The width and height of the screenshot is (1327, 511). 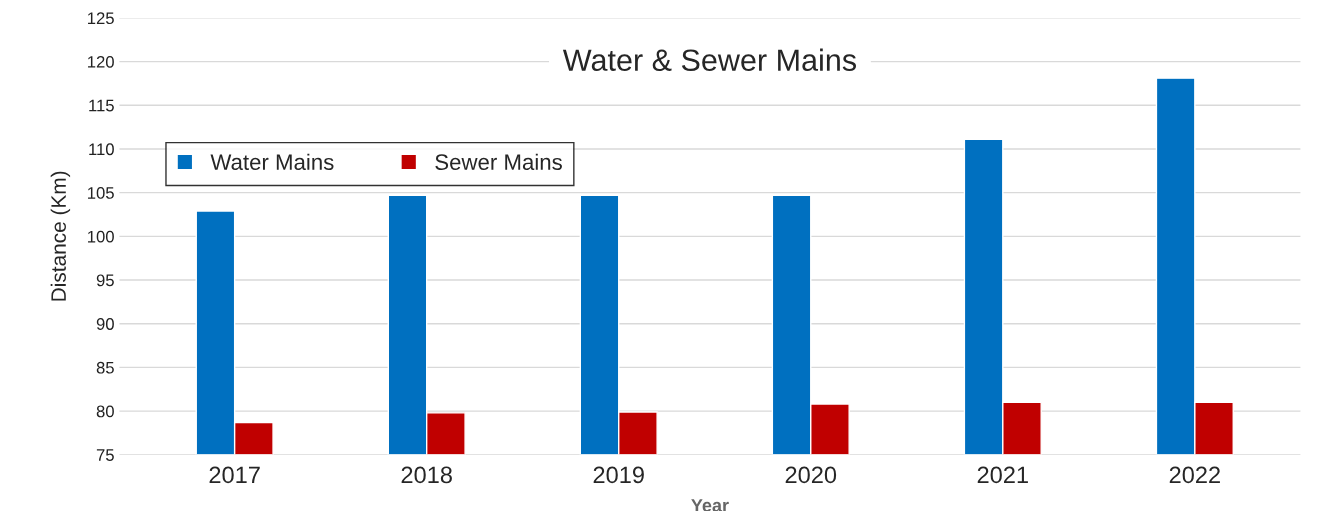 What do you see at coordinates (272, 162) in the screenshot?
I see `legend-label: Water Mains` at bounding box center [272, 162].